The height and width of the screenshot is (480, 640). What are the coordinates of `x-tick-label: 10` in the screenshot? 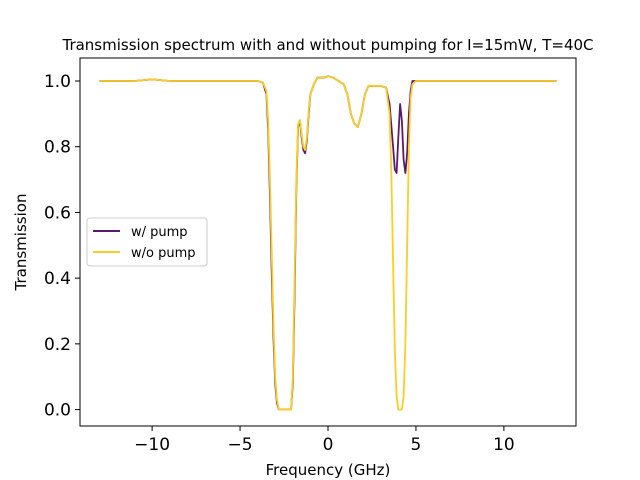 It's located at (504, 445).